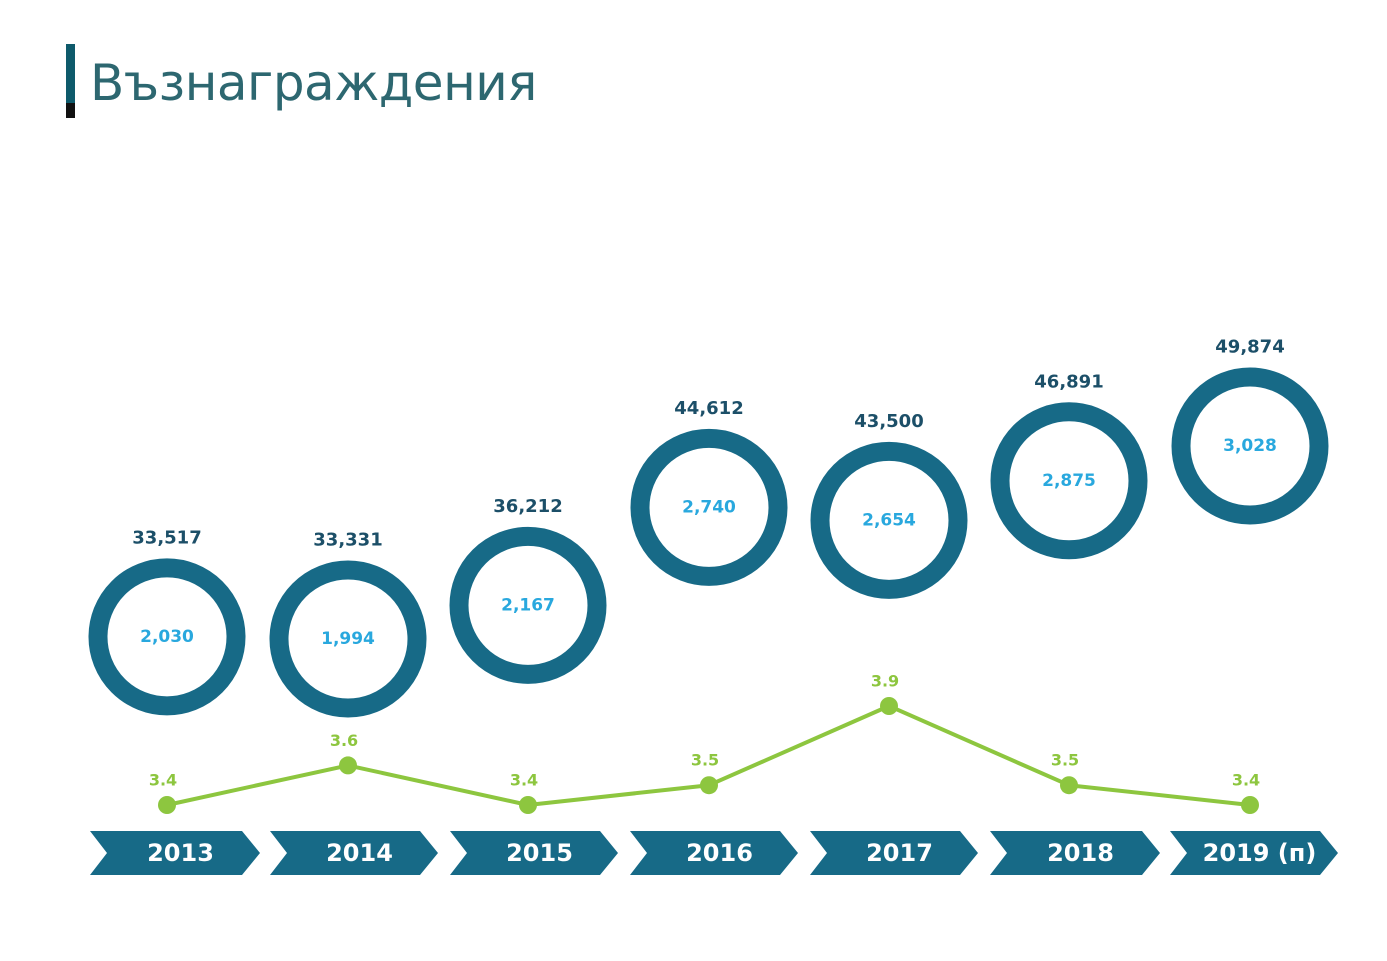 This screenshot has width=1387, height=961. I want to click on wage-label: 36,212, so click(527, 506).